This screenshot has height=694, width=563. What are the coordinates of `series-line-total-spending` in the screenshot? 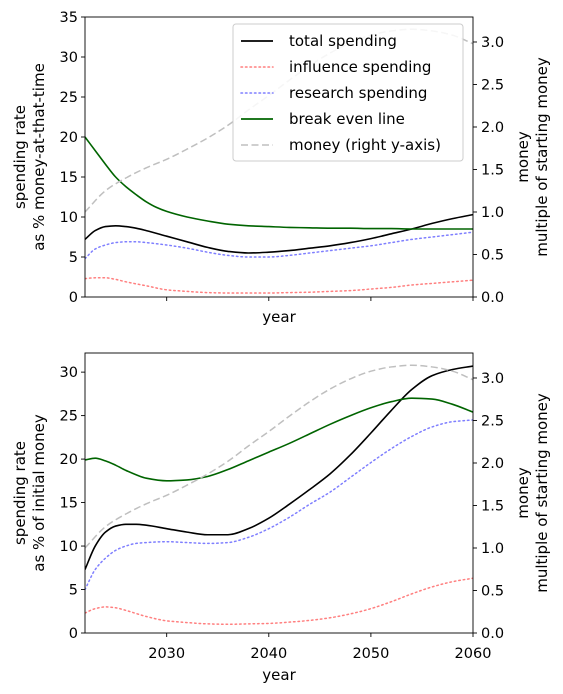 It's located at (279, 233).